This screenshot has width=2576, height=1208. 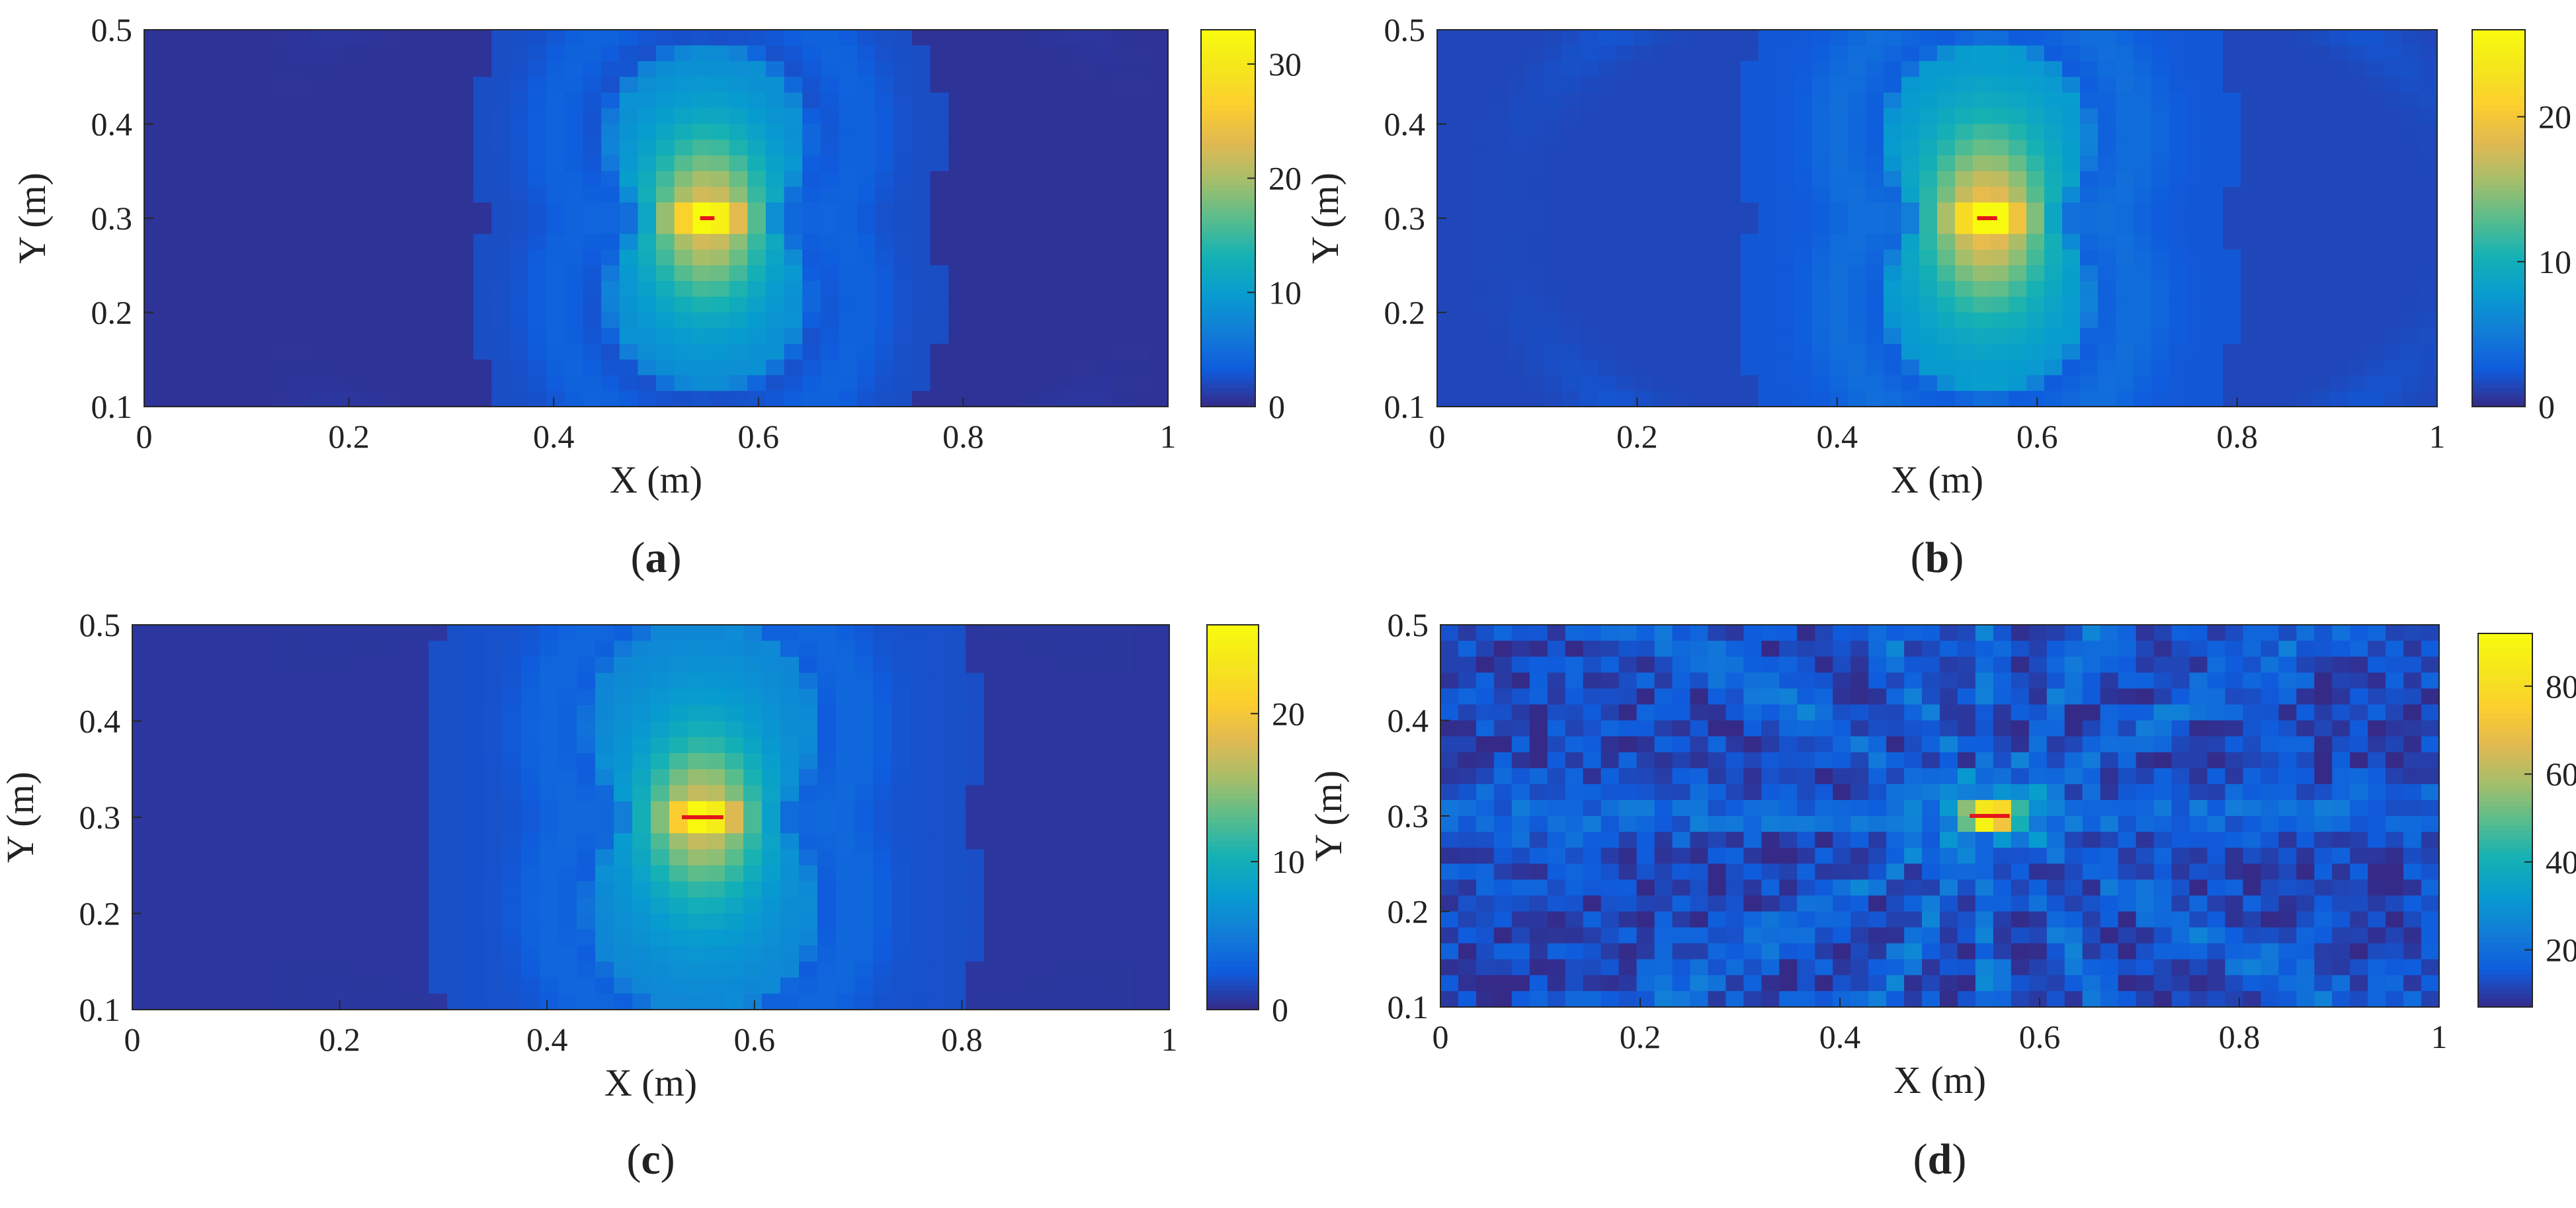 I want to click on y-tick-label: 0.3, so click(x=100, y=818).